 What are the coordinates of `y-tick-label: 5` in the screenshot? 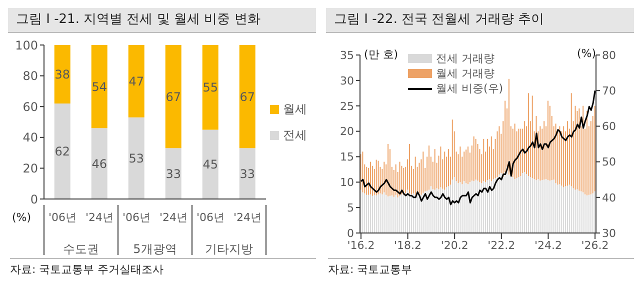 It's located at (350, 207).